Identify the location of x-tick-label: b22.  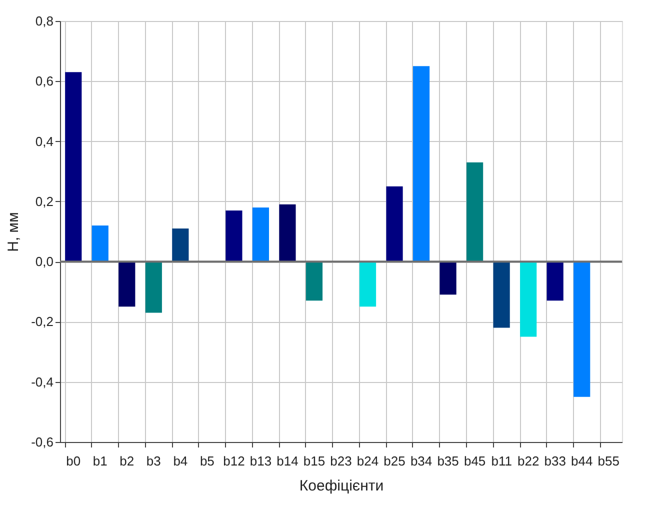
(528, 461).